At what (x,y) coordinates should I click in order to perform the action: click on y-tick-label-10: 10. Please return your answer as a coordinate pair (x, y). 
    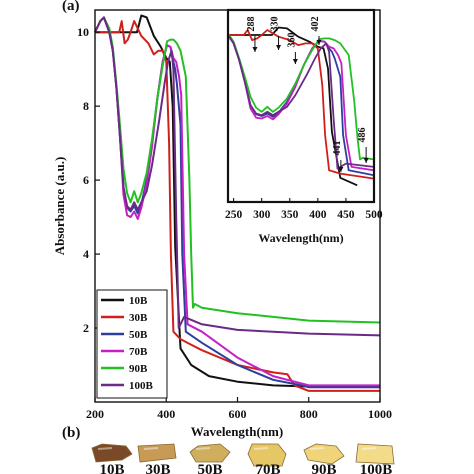
    Looking at the image, I should click on (83, 32).